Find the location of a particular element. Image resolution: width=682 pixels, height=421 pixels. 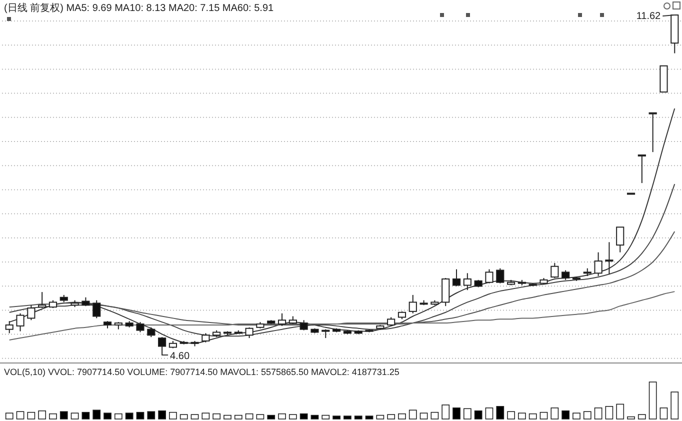

annotation: 4.60 is located at coordinates (180, 356).